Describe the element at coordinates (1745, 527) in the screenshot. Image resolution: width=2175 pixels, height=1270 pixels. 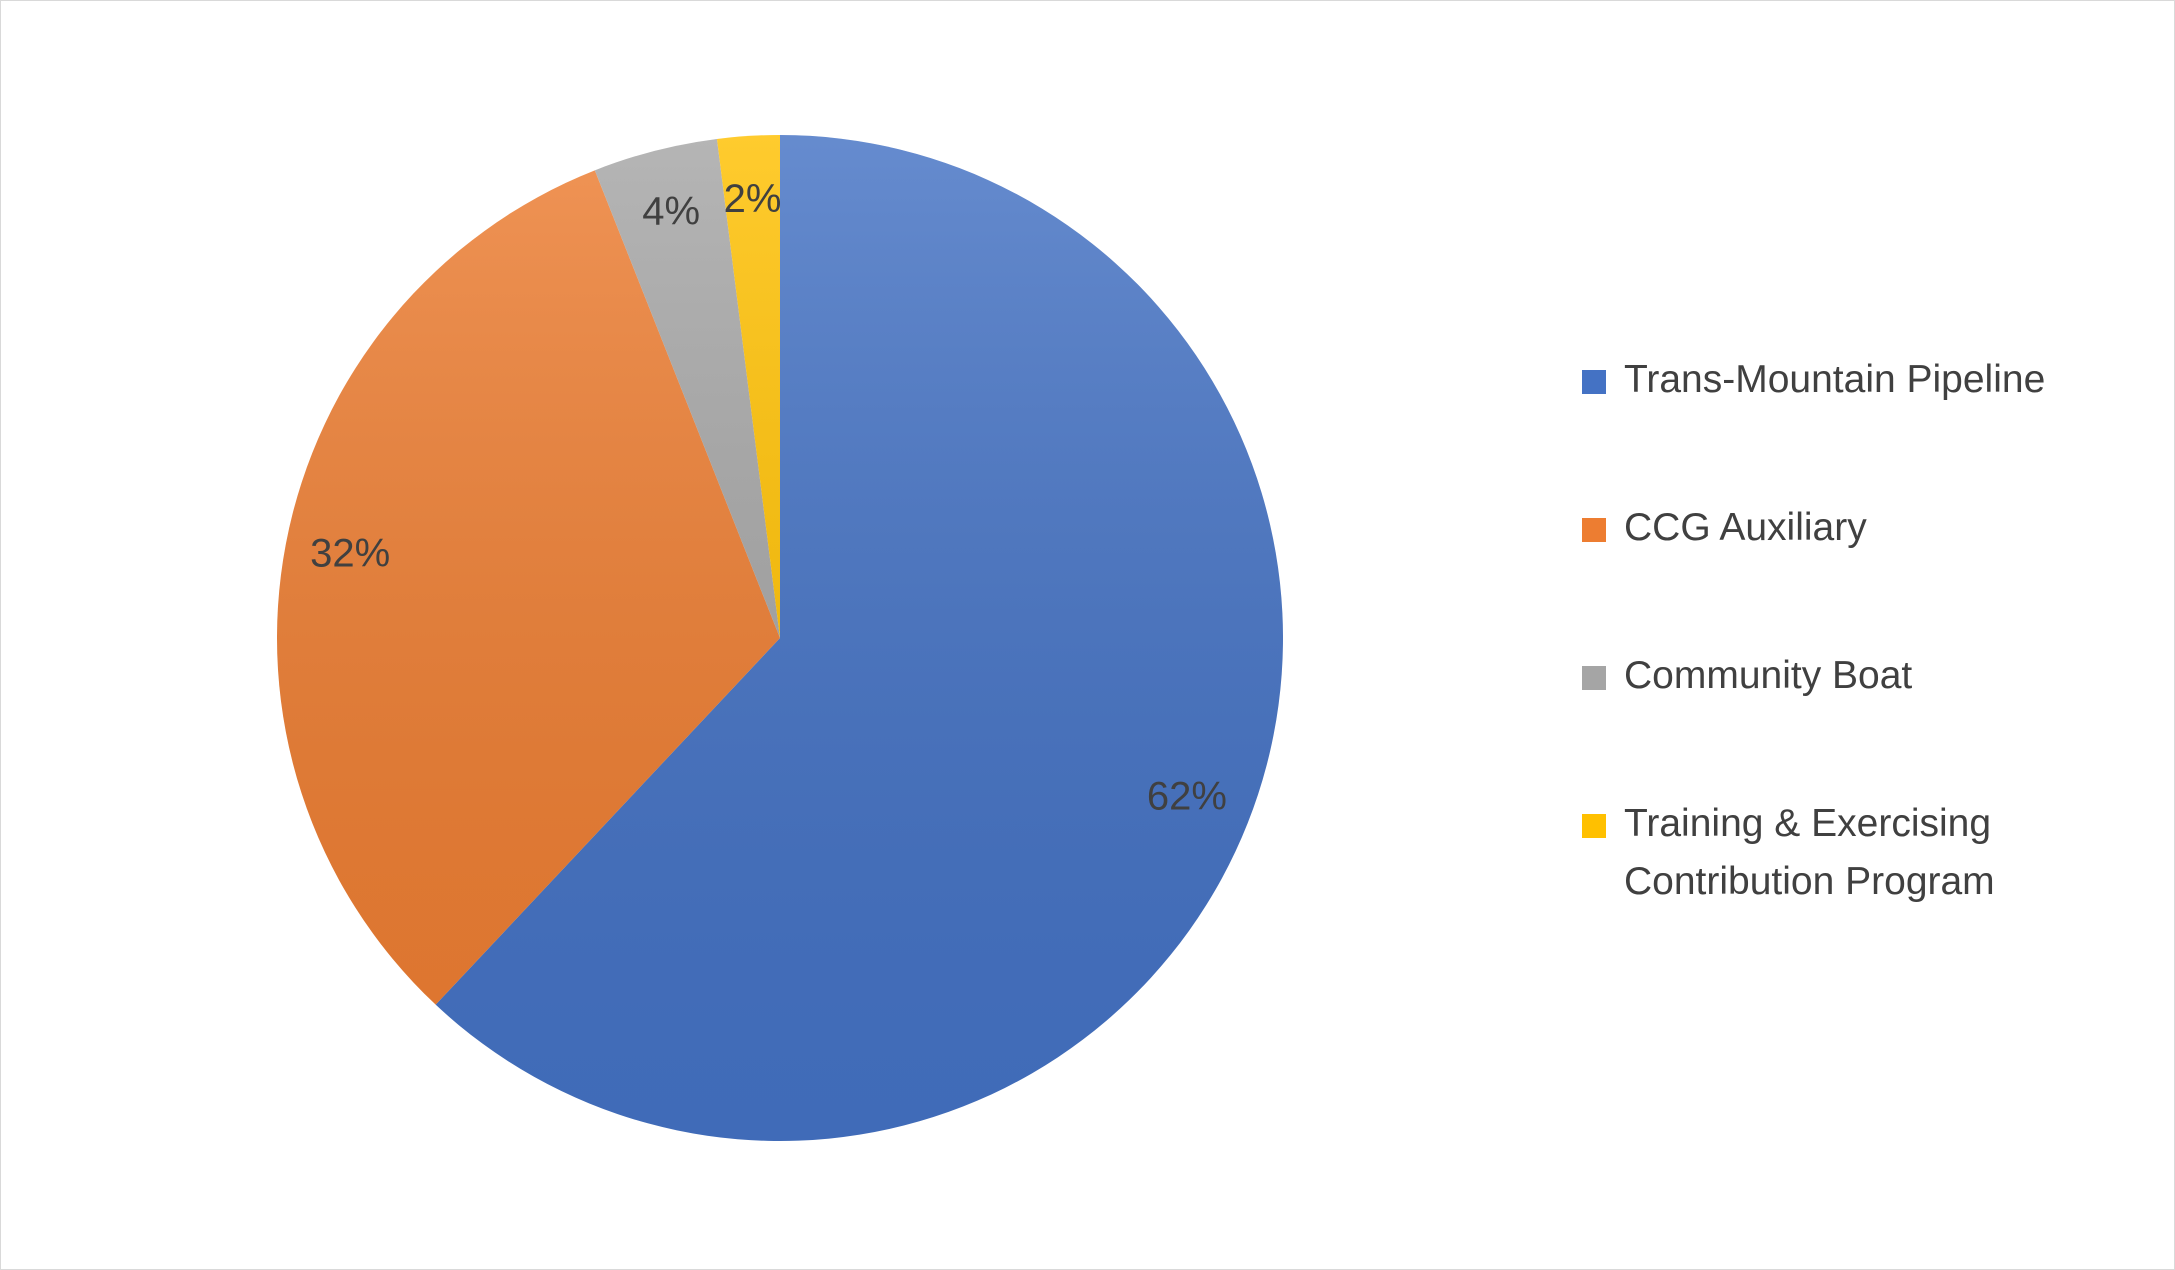
I see `legend-label: CCG Auxiliary` at that location.